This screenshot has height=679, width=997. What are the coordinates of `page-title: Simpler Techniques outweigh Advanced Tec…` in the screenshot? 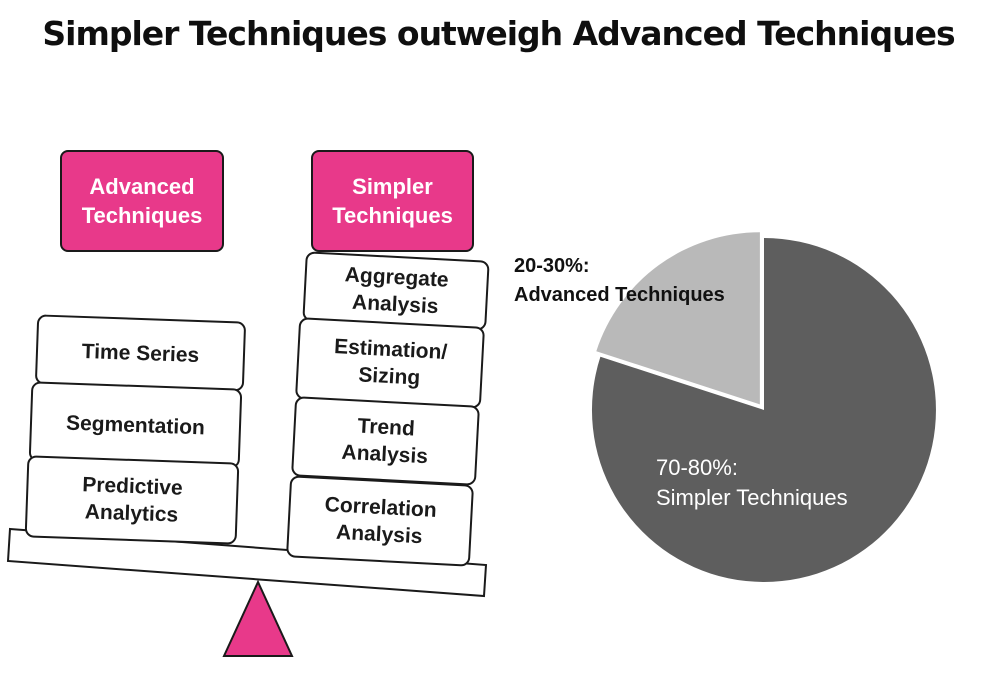 It's located at (498, 33).